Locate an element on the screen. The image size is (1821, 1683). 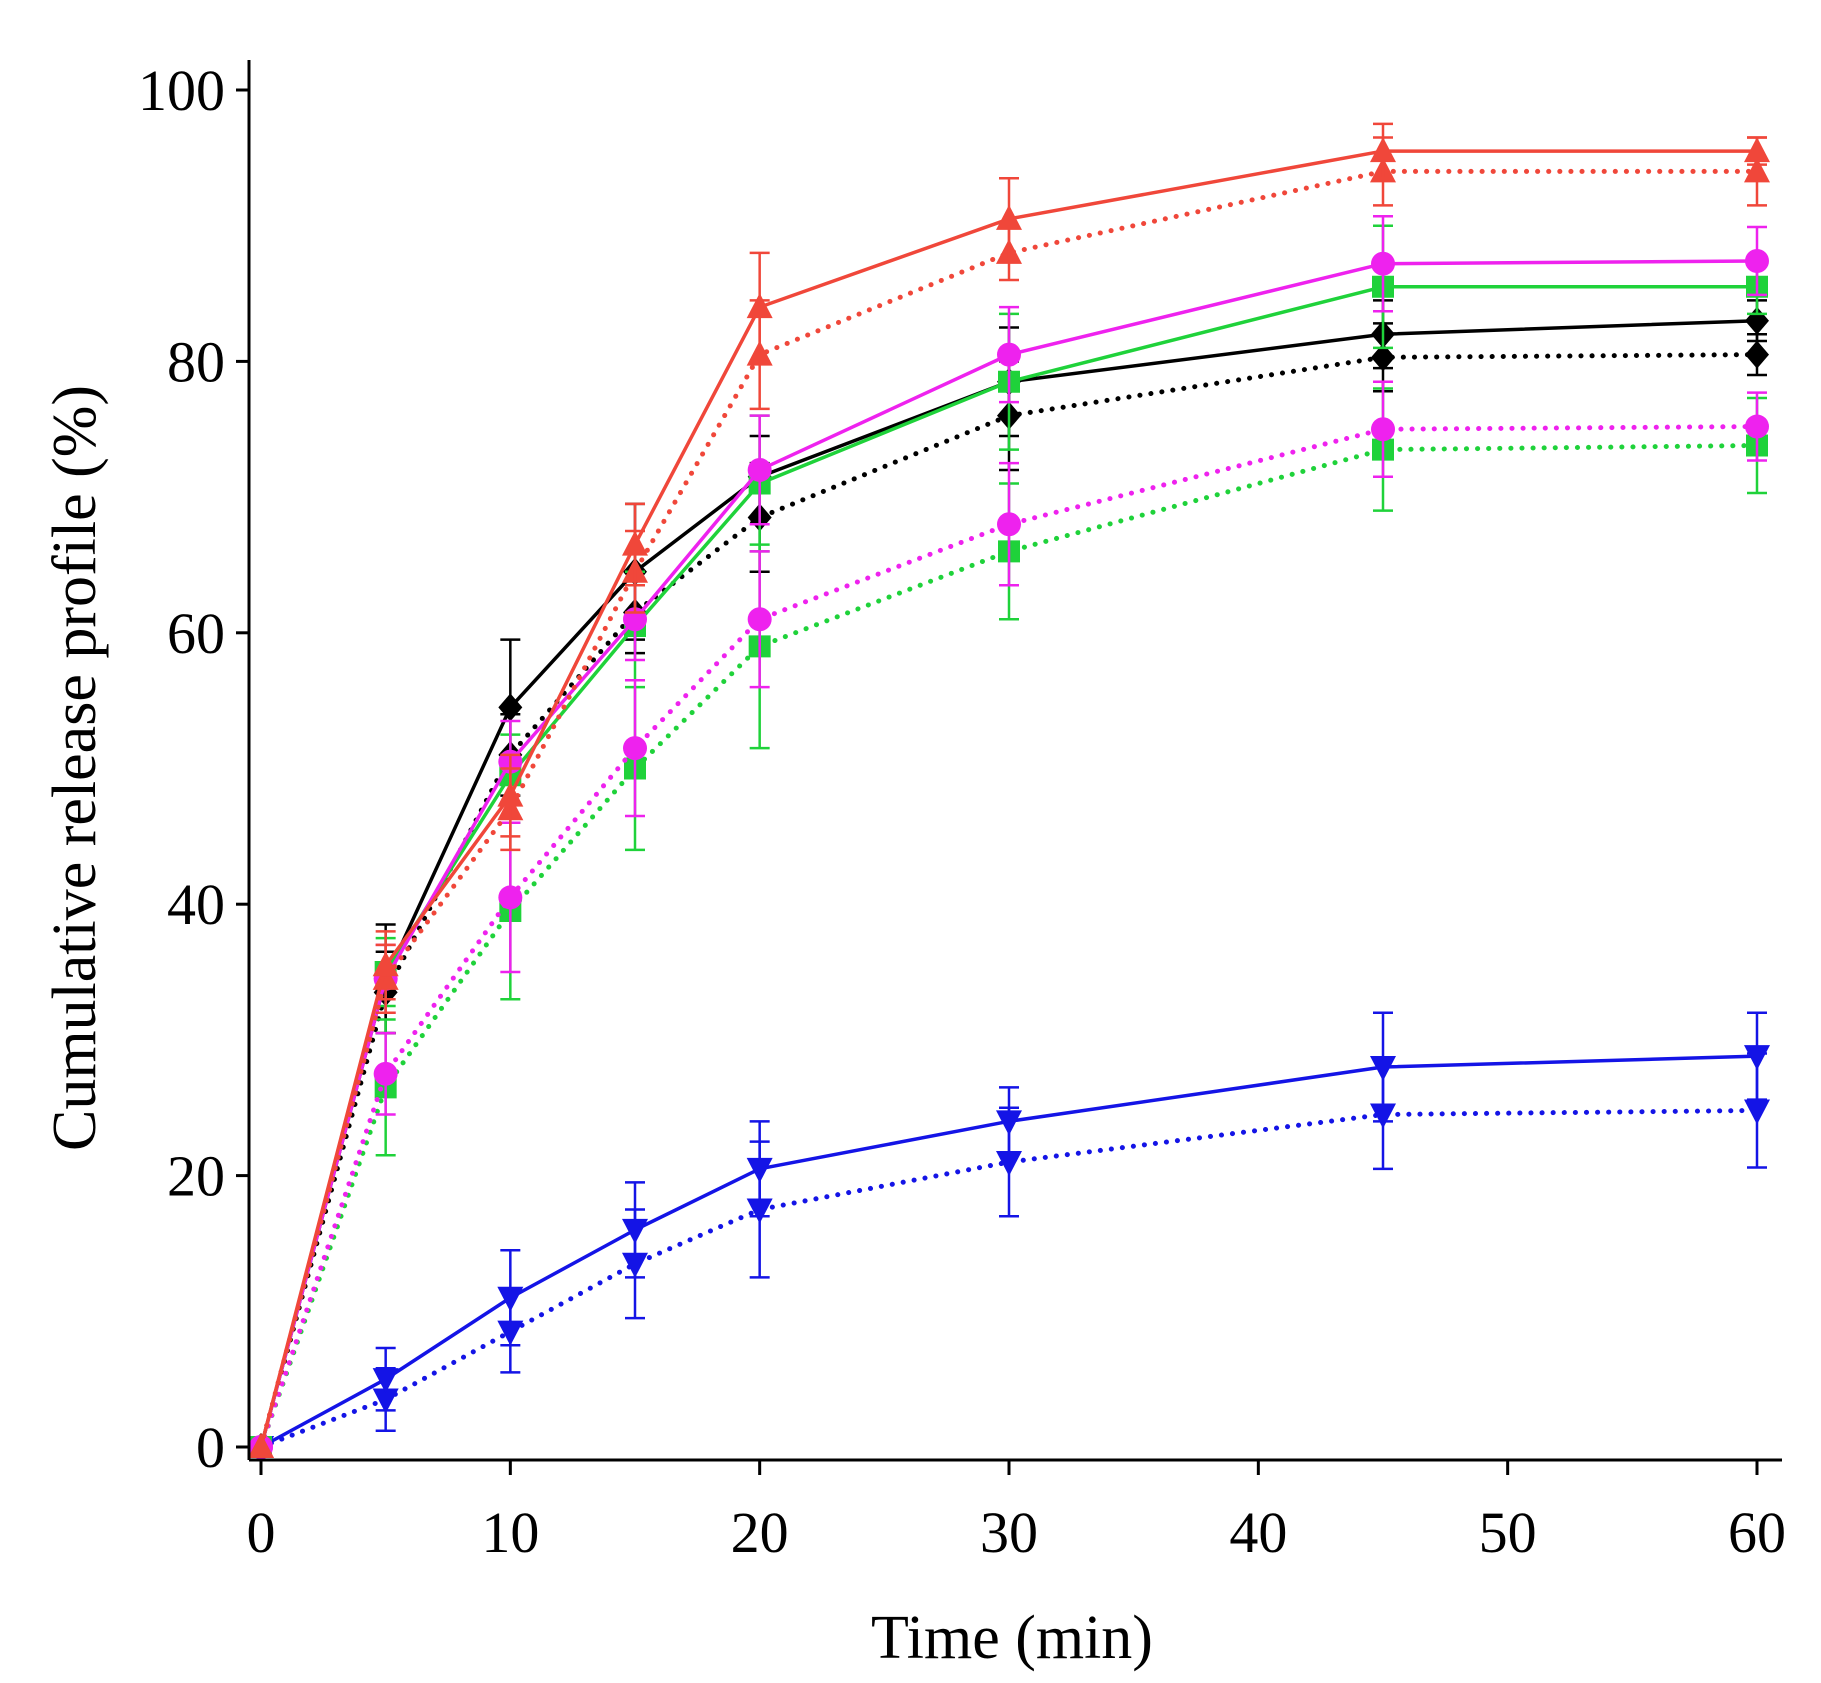
y-tick-label-20: 20 is located at coordinates (196, 1176).